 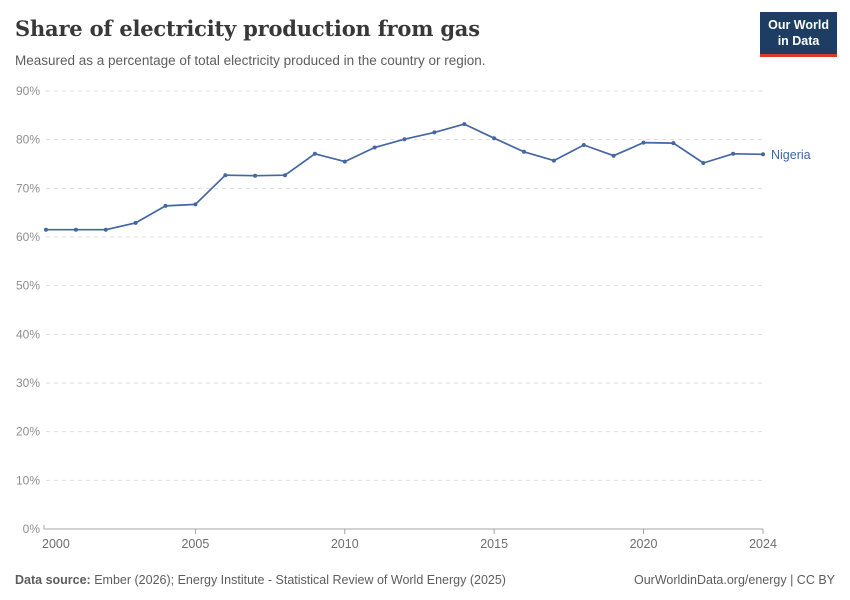 I want to click on y-axis-label: 60%, so click(x=28, y=237).